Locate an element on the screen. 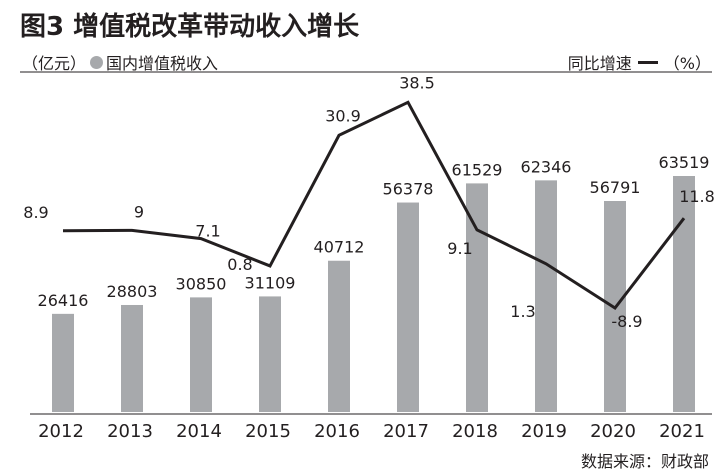 The image size is (717, 474). bar-unit-label: （亿元） is located at coordinates (54, 63).